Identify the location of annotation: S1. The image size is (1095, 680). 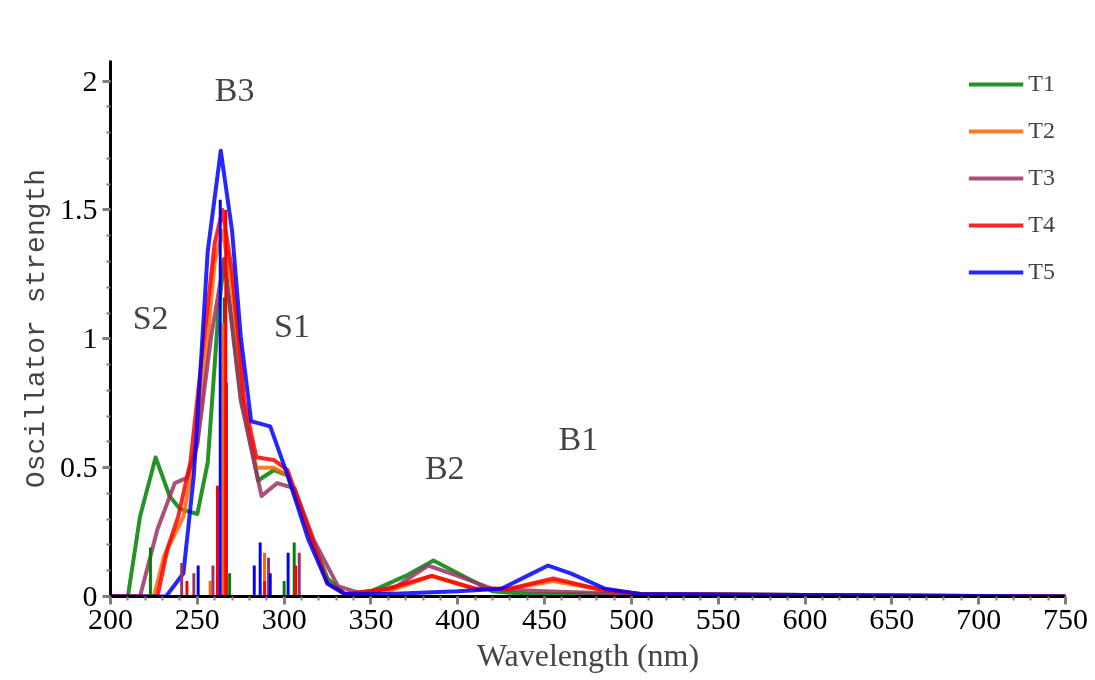
(292, 326).